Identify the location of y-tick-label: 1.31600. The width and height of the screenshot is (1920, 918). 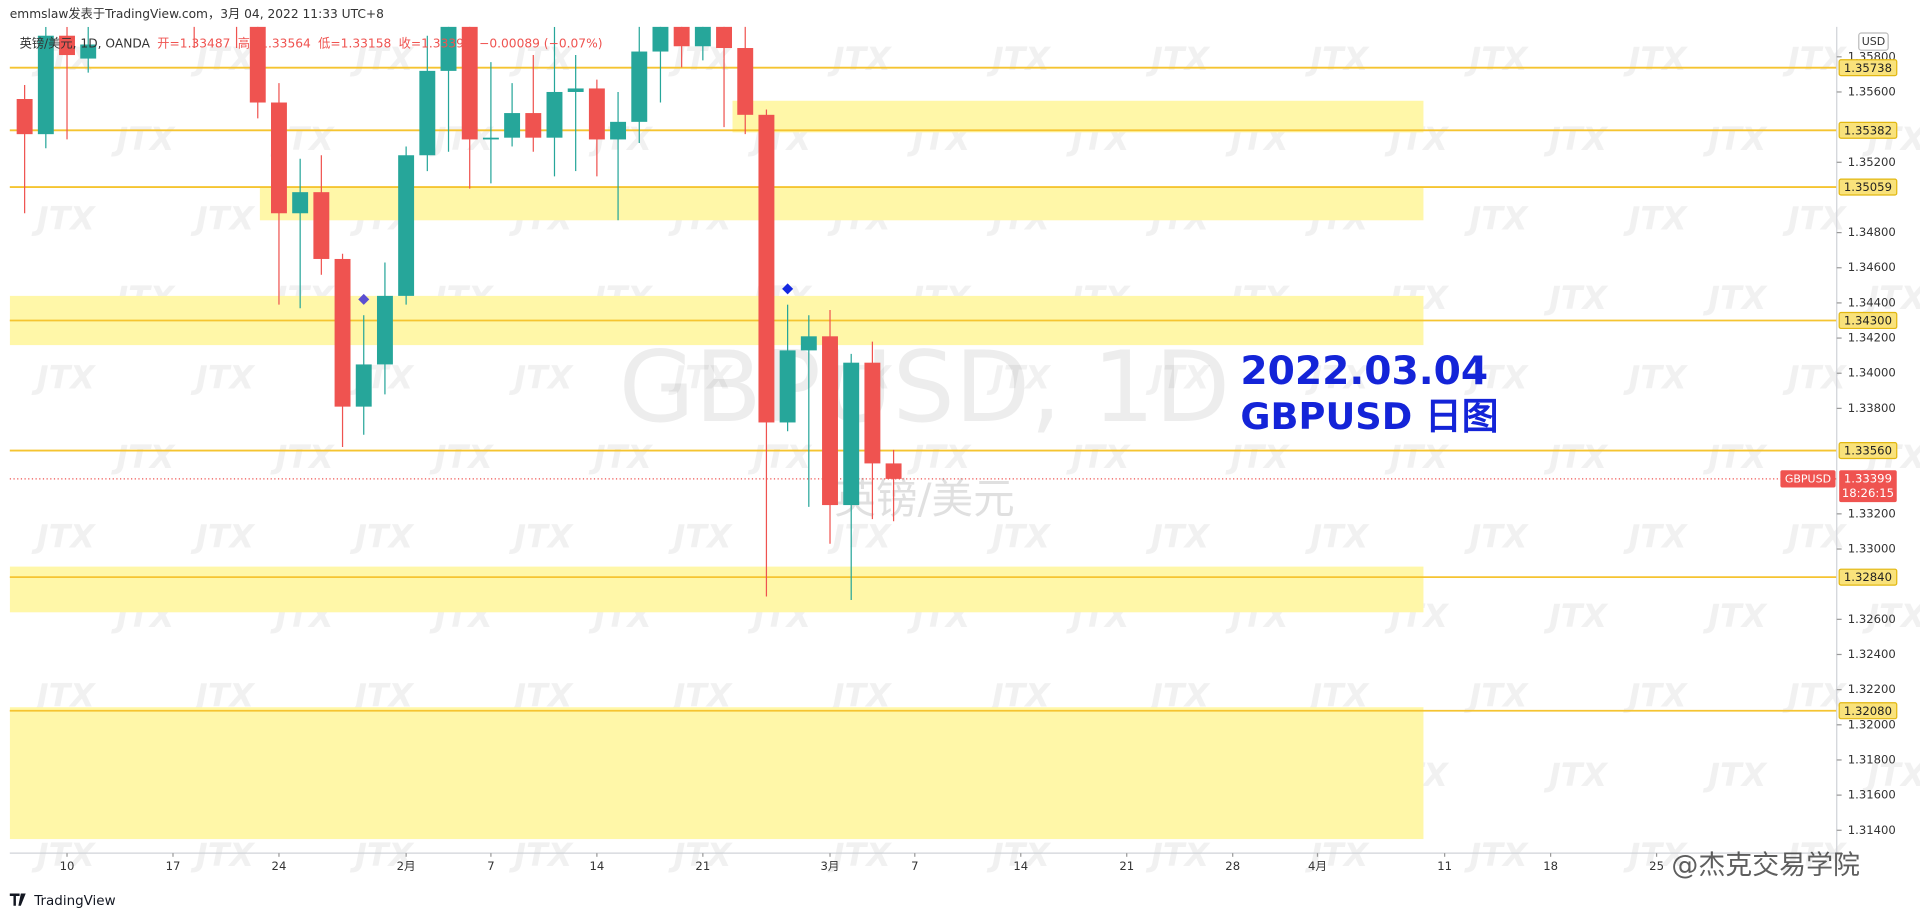
(1872, 795).